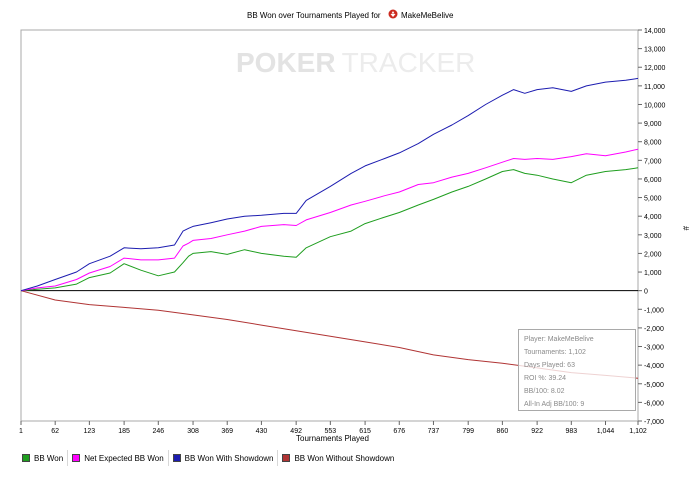 The width and height of the screenshot is (700, 477). Describe the element at coordinates (314, 15) in the screenshot. I see `chart-title: BB Won over Tournaments Played for` at that location.